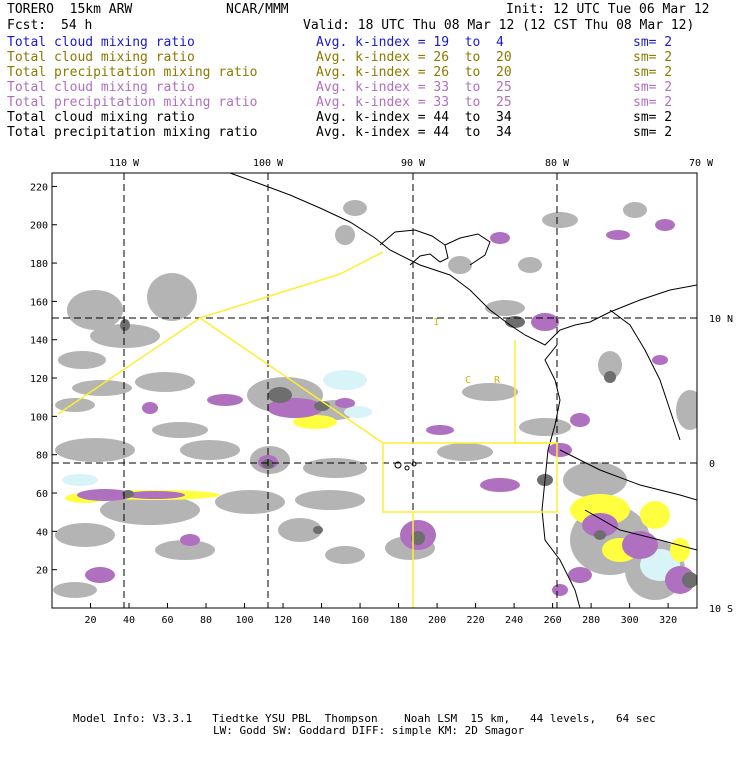 Image resolution: width=740 pixels, height=780 pixels. What do you see at coordinates (497, 380) in the screenshot?
I see `track-label-r: R` at bounding box center [497, 380].